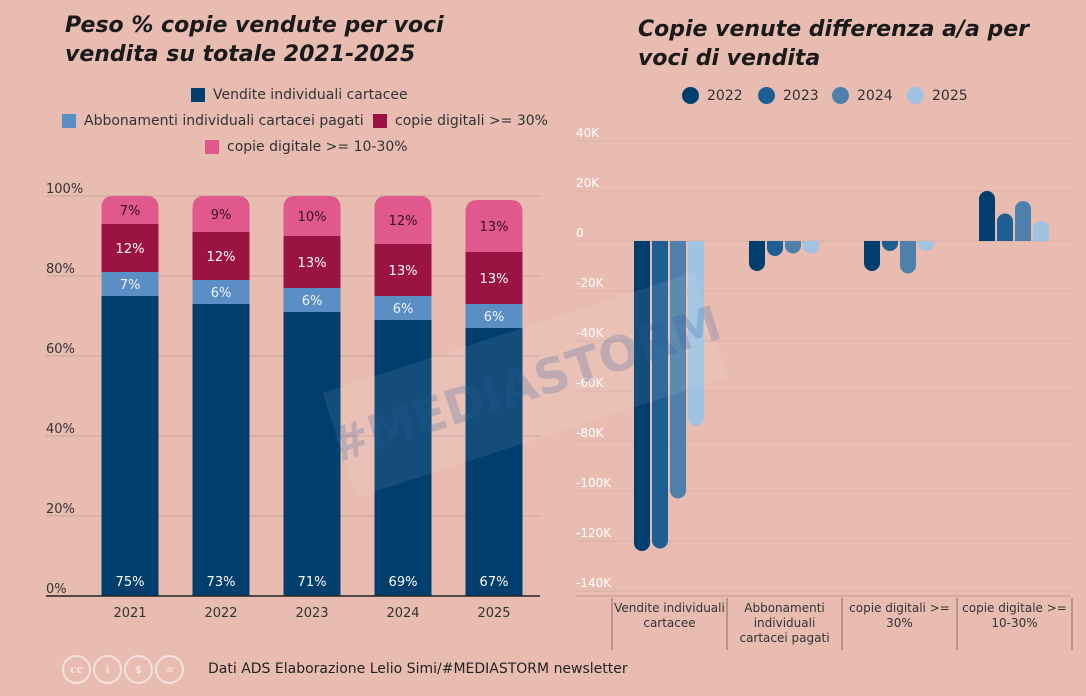 The height and width of the screenshot is (696, 1086). Describe the element at coordinates (317, 147) in the screenshot. I see `legend-label: copie digitale >= 10-30%` at that location.